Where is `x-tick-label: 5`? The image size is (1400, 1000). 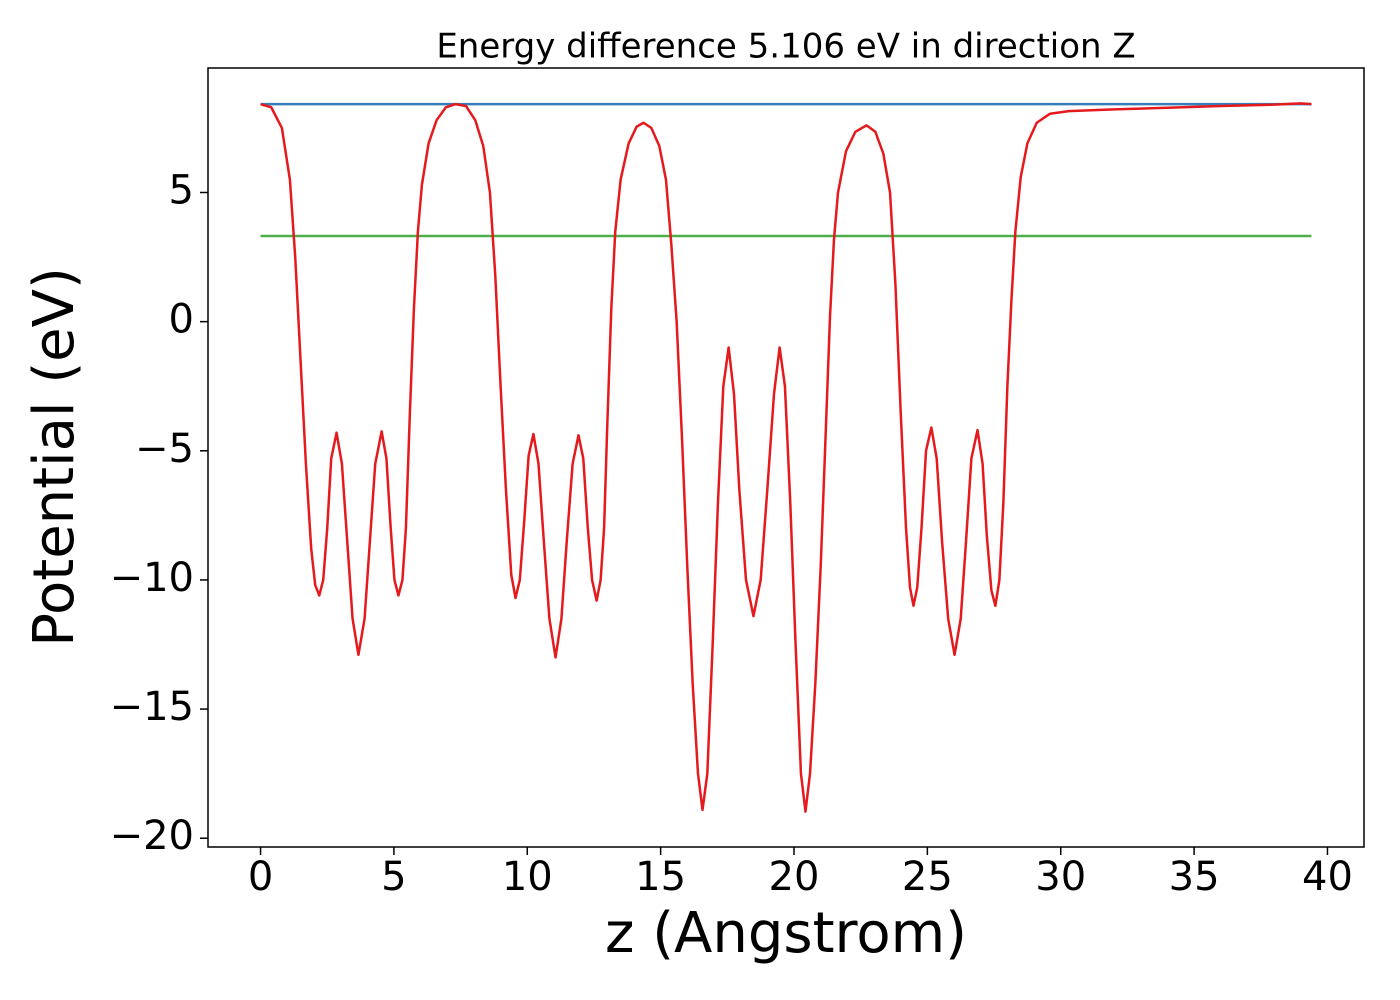 x-tick-label: 5 is located at coordinates (393, 877).